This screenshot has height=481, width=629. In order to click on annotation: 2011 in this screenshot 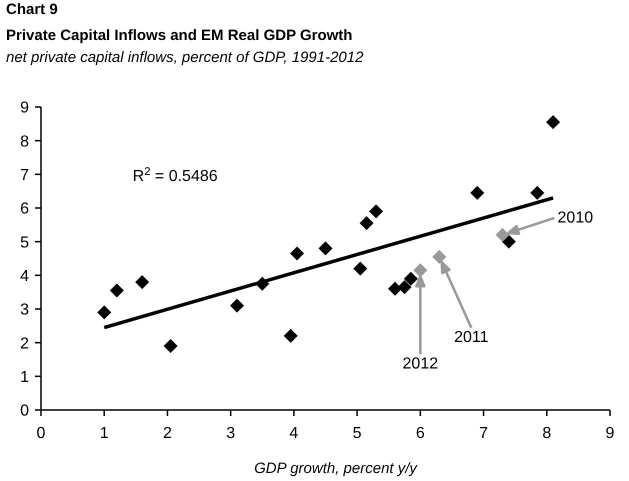, I will do `click(471, 337)`.